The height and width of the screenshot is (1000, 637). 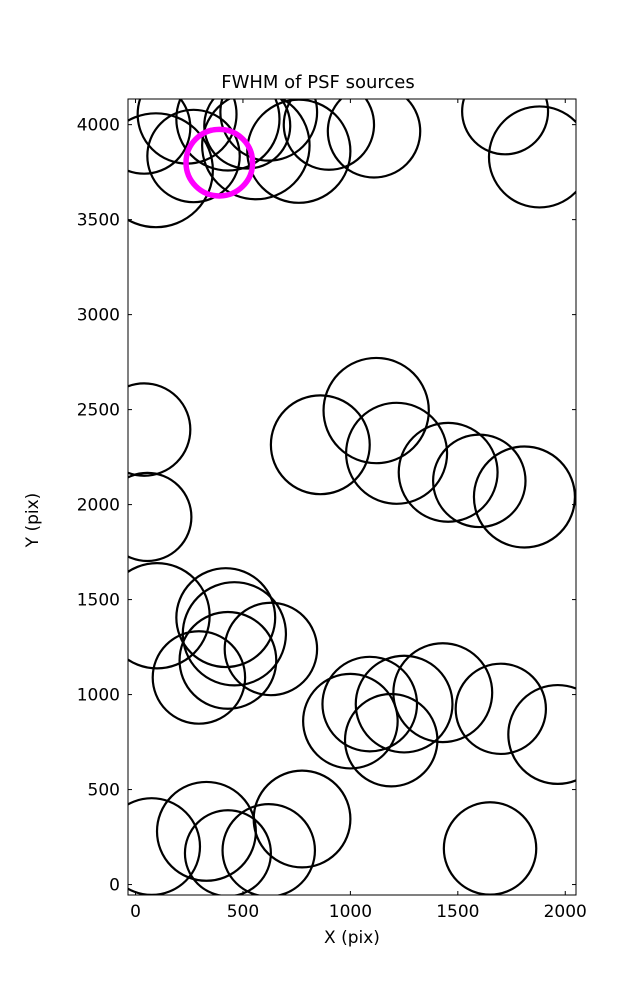 I want to click on y-tick-label: 2000, so click(x=98, y=506).